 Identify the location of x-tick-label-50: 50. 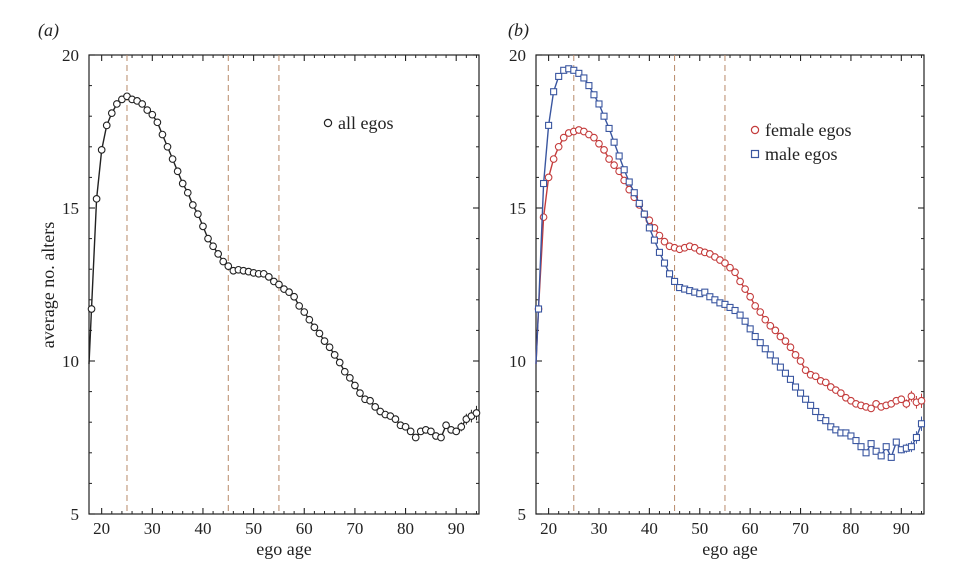
(253, 528).